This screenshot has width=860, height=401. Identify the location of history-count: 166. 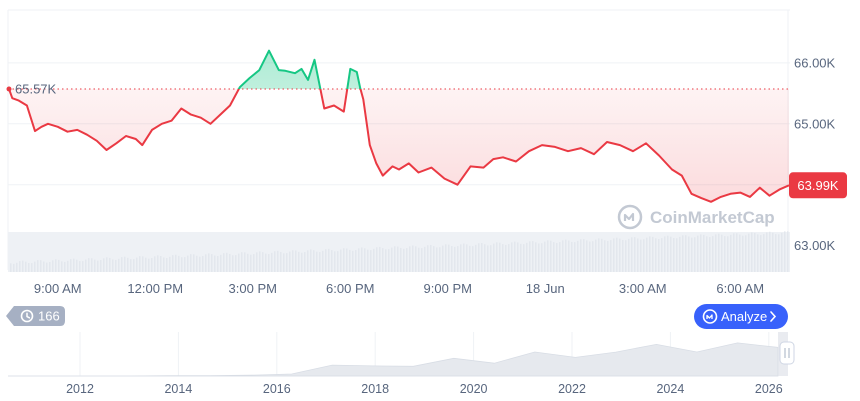
(49, 316).